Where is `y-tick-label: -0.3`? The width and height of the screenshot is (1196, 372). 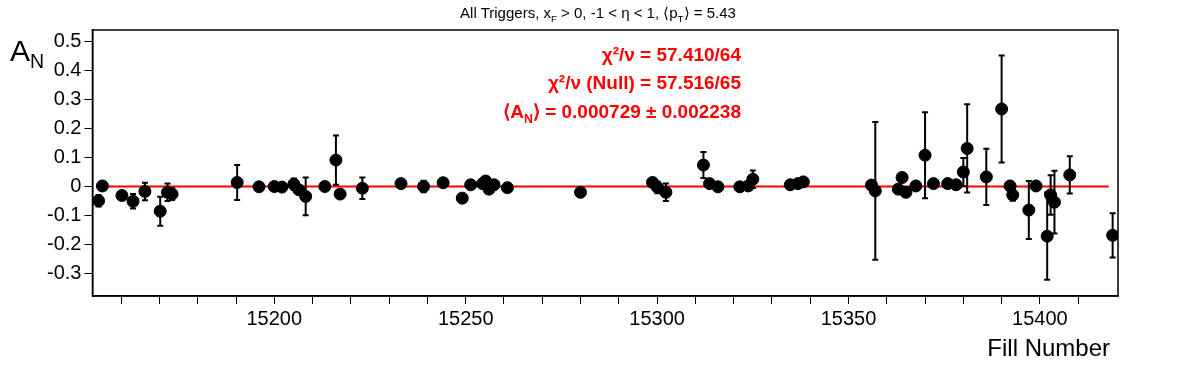 y-tick-label: -0.3 is located at coordinates (64, 272).